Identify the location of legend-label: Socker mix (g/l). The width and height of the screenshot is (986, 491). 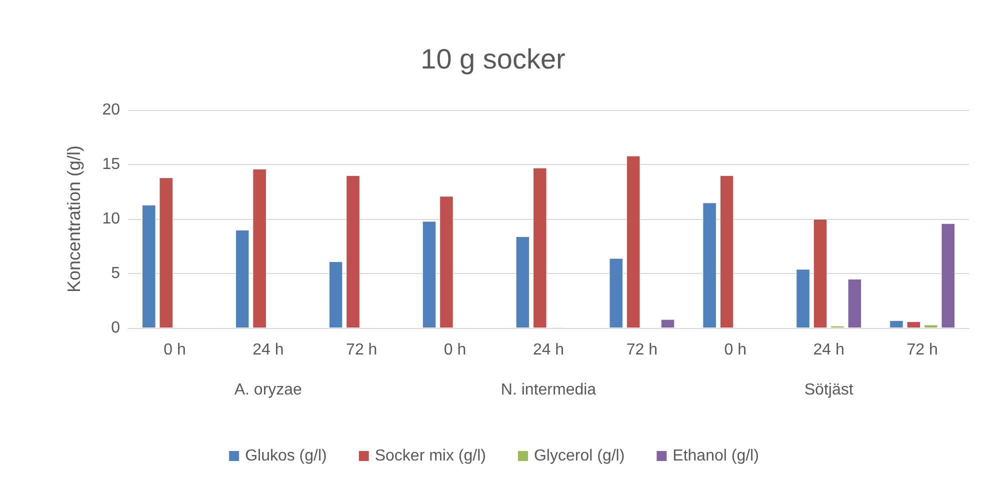
(430, 456).